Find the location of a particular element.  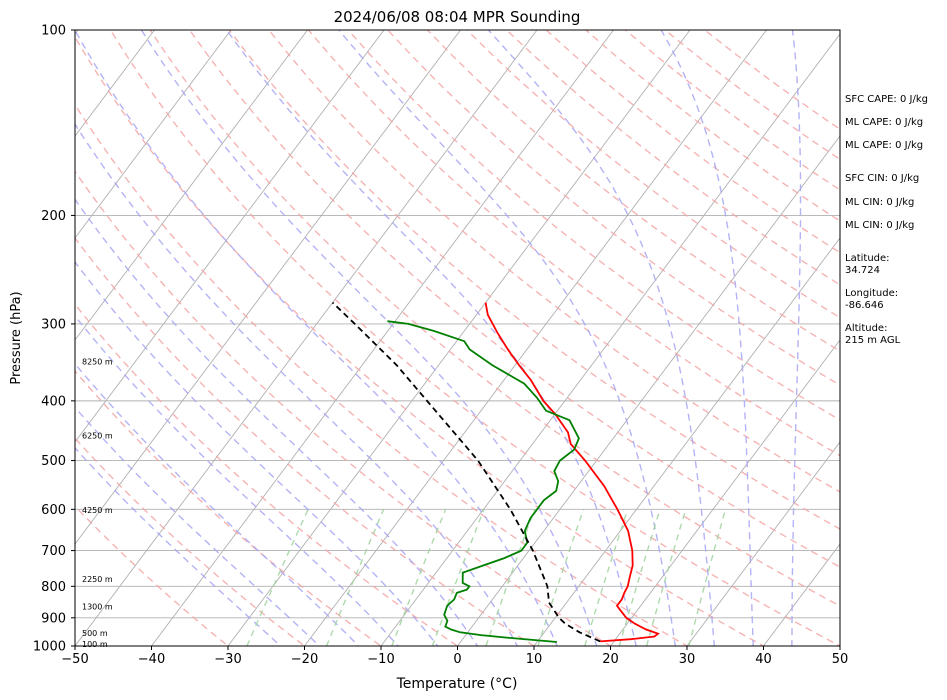

height-labels: 8250 m 6250 m 4250 m 2250 m 1300 m 500 m 100 m is located at coordinates (97, 503).